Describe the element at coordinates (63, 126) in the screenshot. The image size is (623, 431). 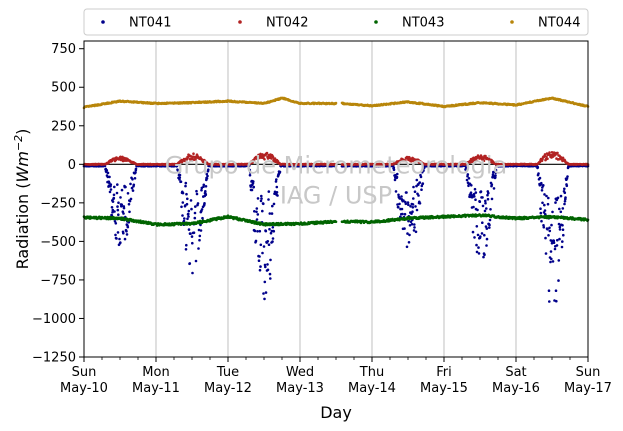
I see `y-tick-label: 250` at that location.